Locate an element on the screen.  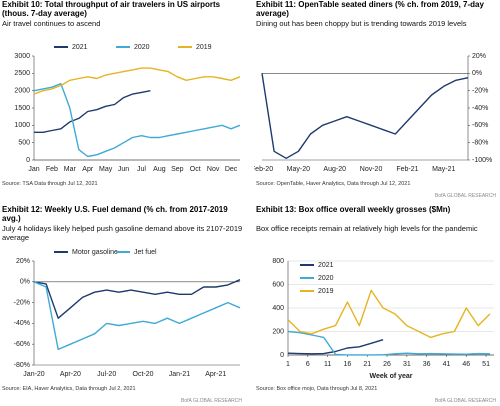
x-tick-label: Aug-20 is located at coordinates (334, 169).